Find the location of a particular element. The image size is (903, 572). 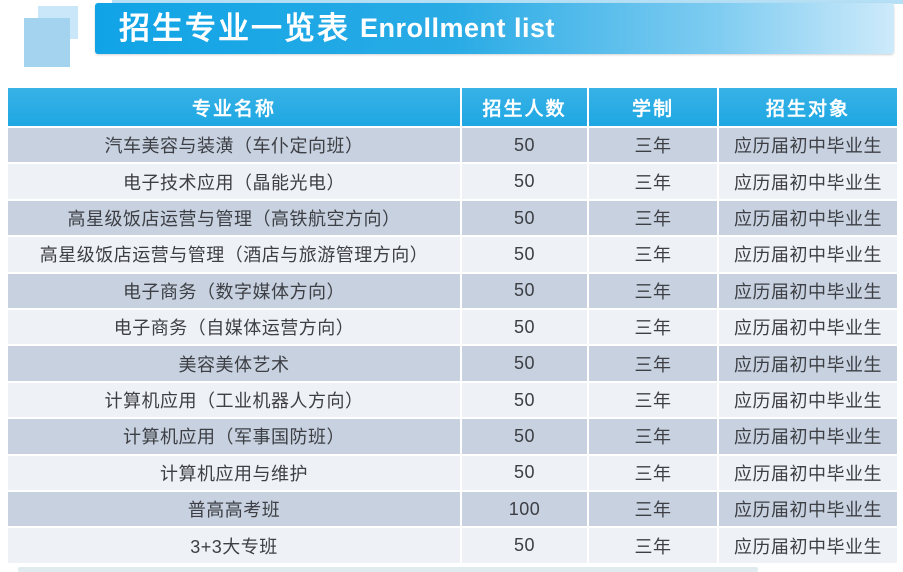

cell-major: 电子技术应用（晶能光电） is located at coordinates (234, 181).